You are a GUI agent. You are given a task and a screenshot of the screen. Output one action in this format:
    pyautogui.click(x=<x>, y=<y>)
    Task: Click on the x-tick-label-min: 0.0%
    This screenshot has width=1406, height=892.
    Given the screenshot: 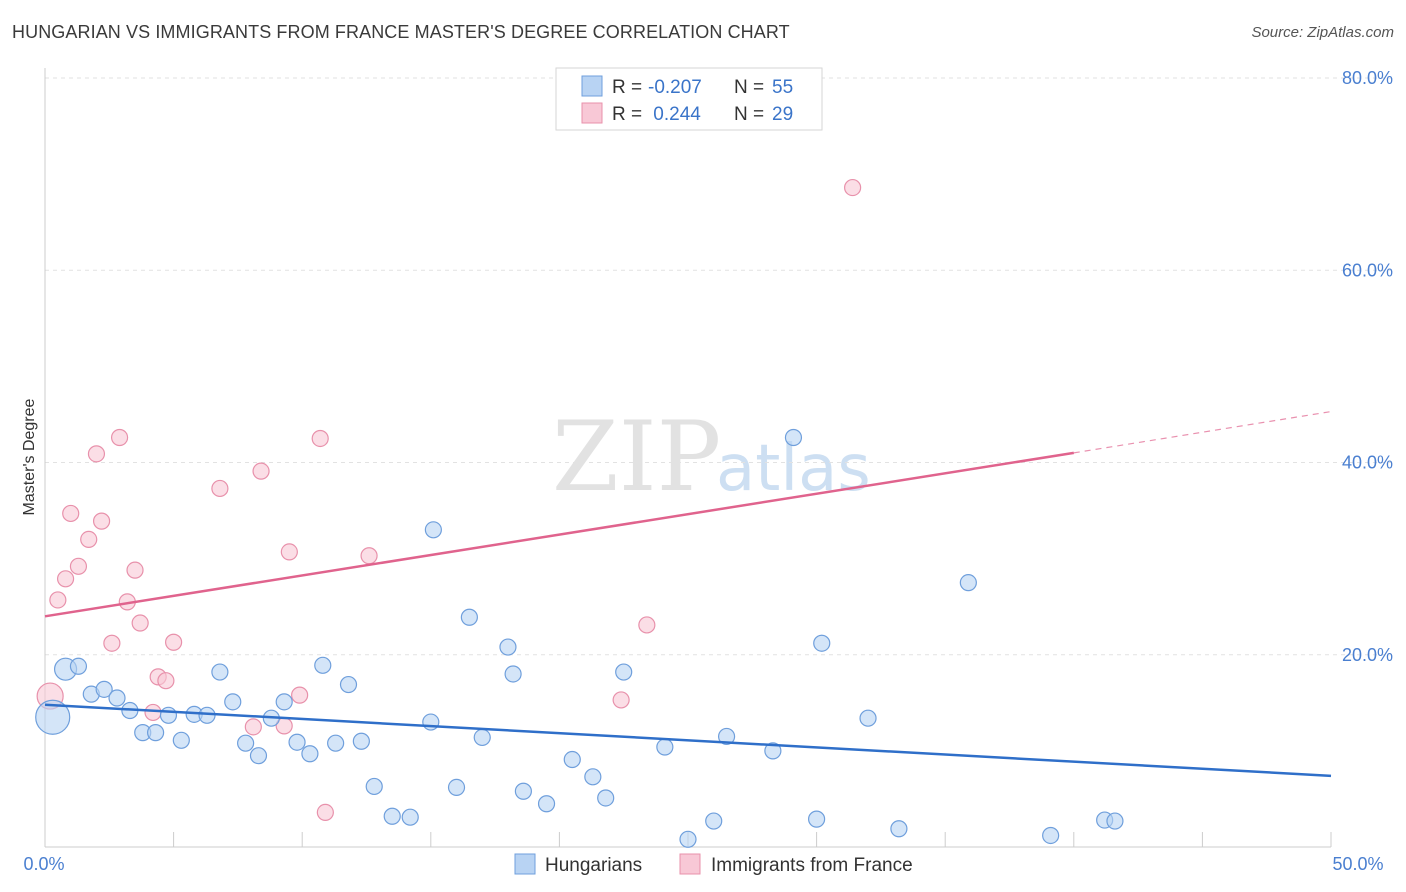 What is the action you would take?
    pyautogui.click(x=43, y=864)
    